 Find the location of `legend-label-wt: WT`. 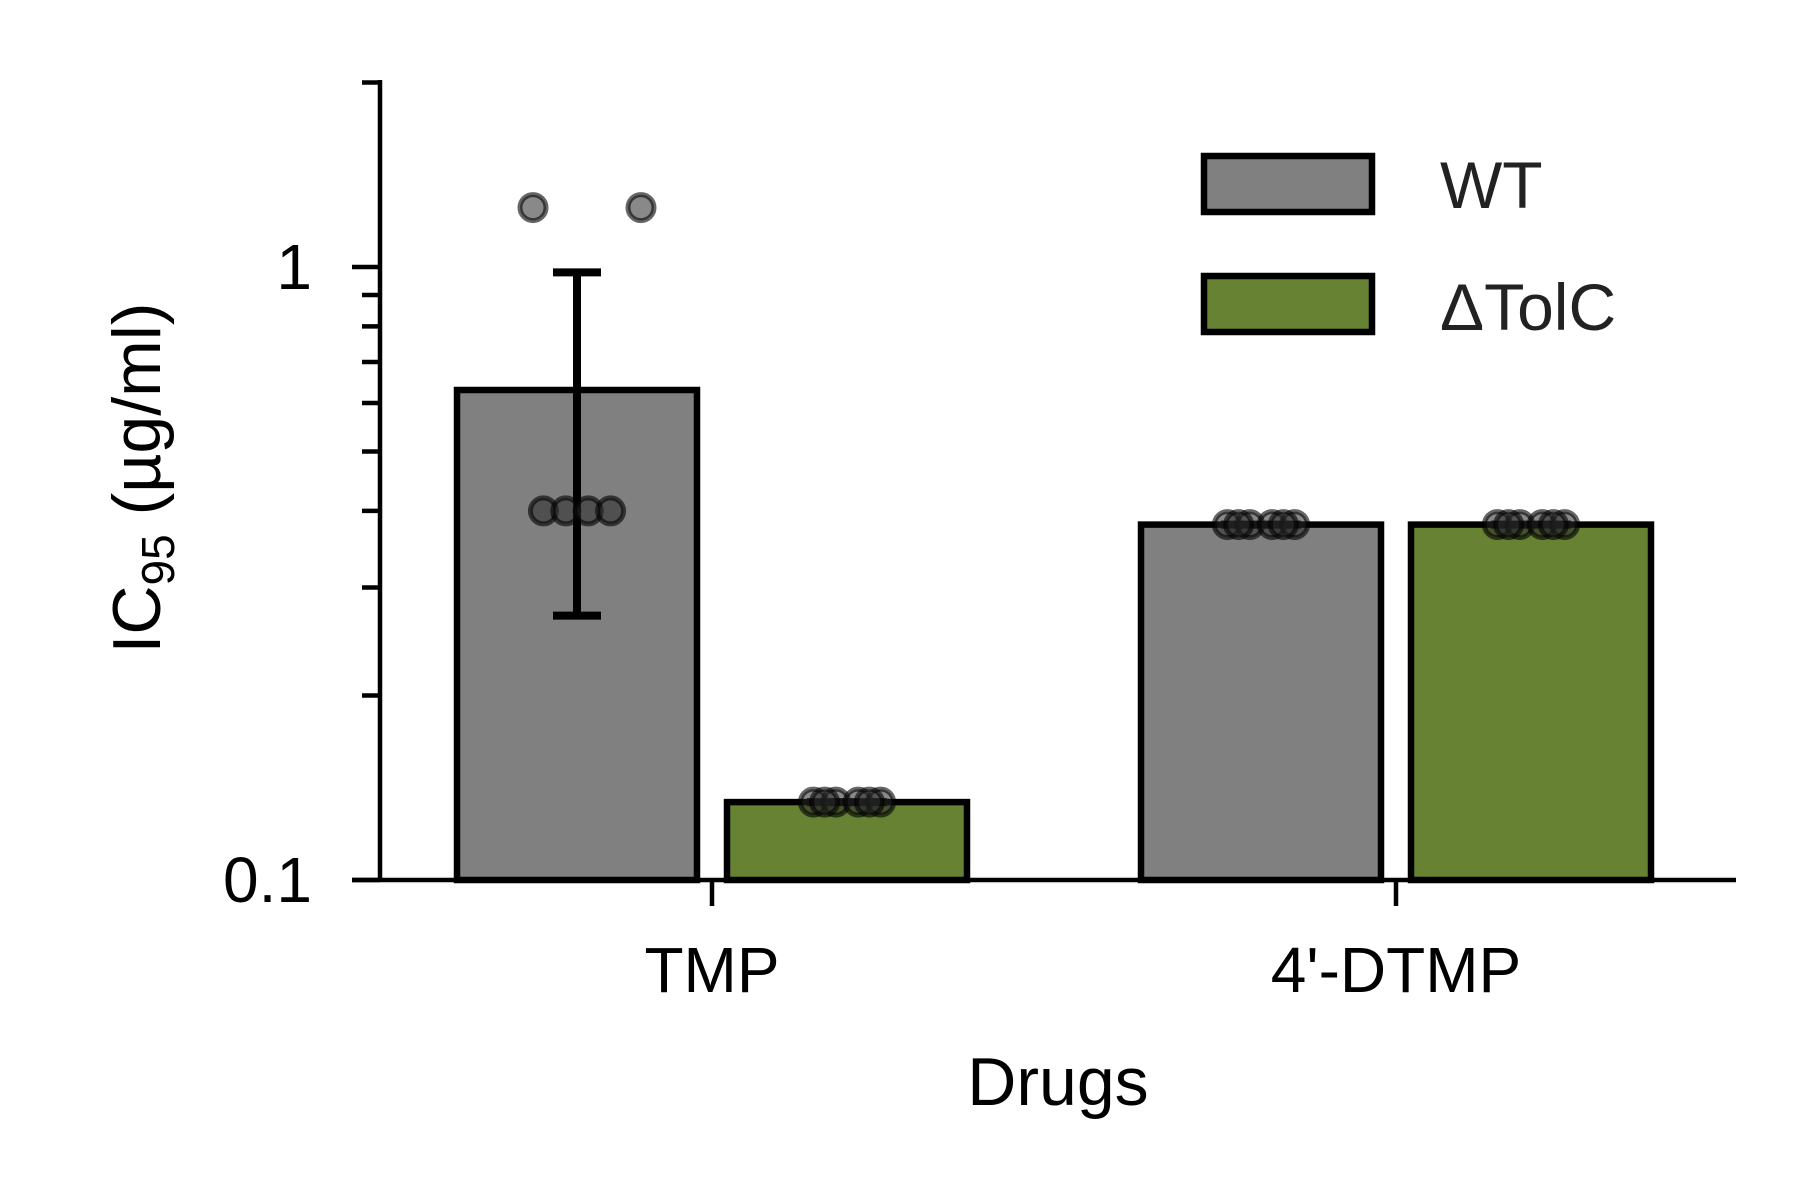

legend-label-wt: WT is located at coordinates (1491, 185).